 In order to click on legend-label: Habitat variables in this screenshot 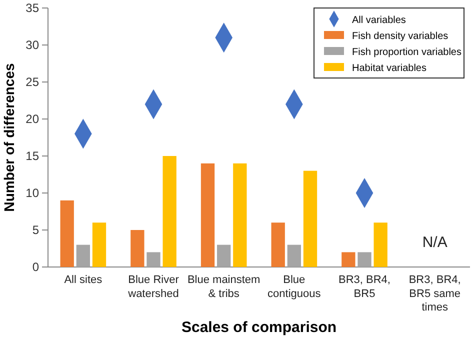, I will do `click(389, 68)`.